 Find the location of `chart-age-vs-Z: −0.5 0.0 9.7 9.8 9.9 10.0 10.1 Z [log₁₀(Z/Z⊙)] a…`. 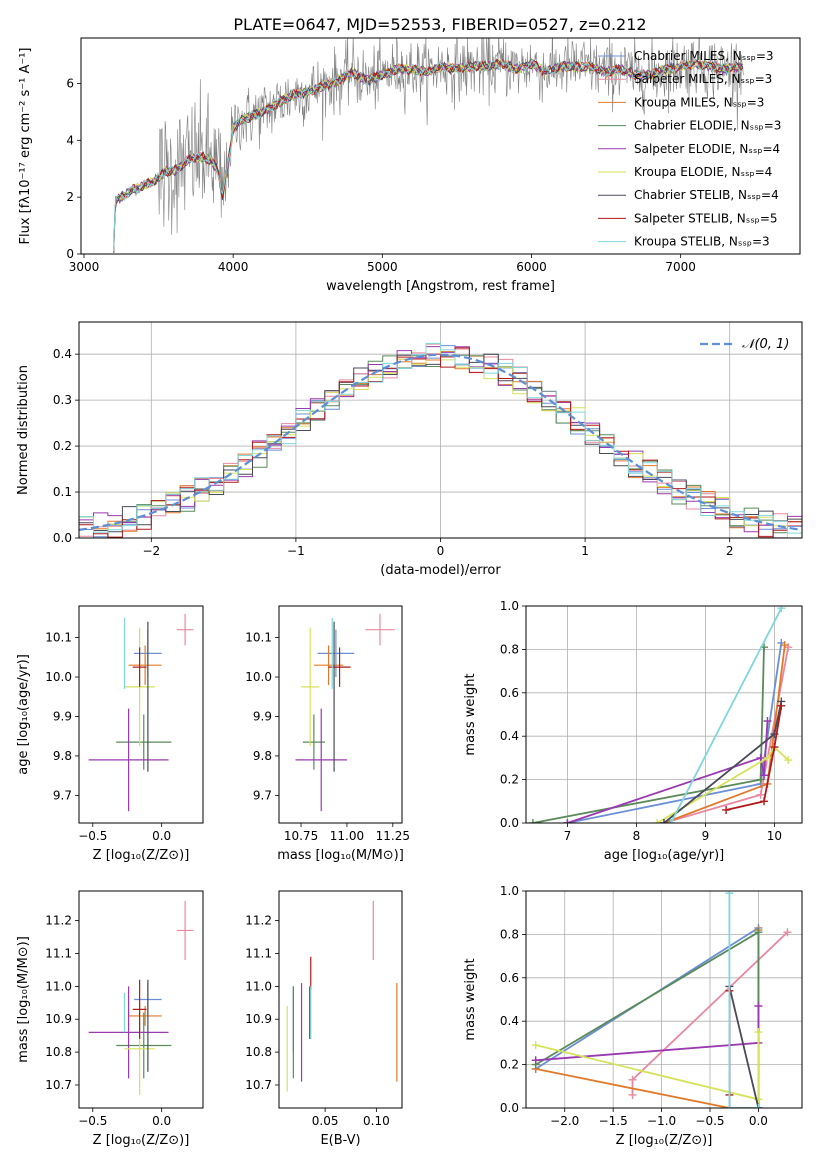

chart-age-vs-Z: −0.5 0.0 9.7 9.8 9.9 10.0 10.1 Z [log₁₀(Z/Z⊙)] a… is located at coordinates (110, 734).